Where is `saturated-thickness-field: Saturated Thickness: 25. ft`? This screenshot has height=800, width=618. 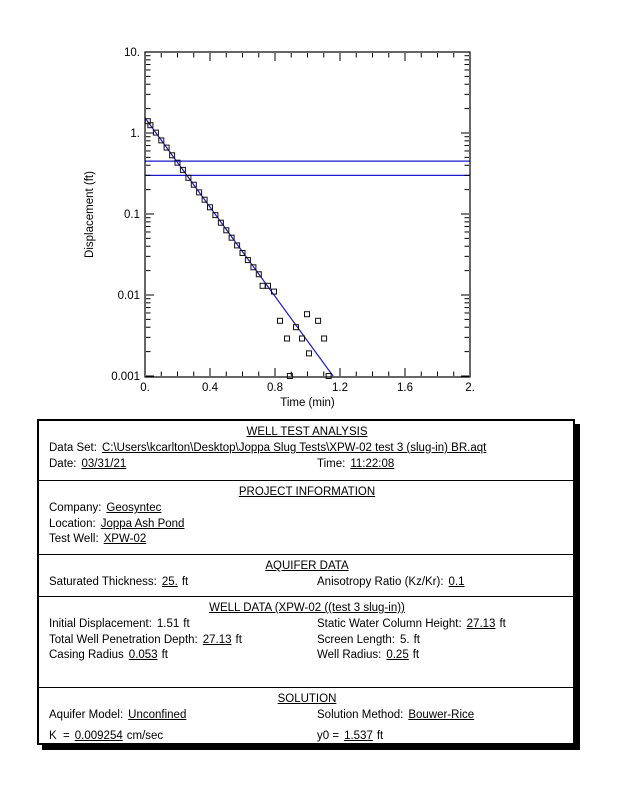 saturated-thickness-field: Saturated Thickness: 25. ft is located at coordinates (118, 582).